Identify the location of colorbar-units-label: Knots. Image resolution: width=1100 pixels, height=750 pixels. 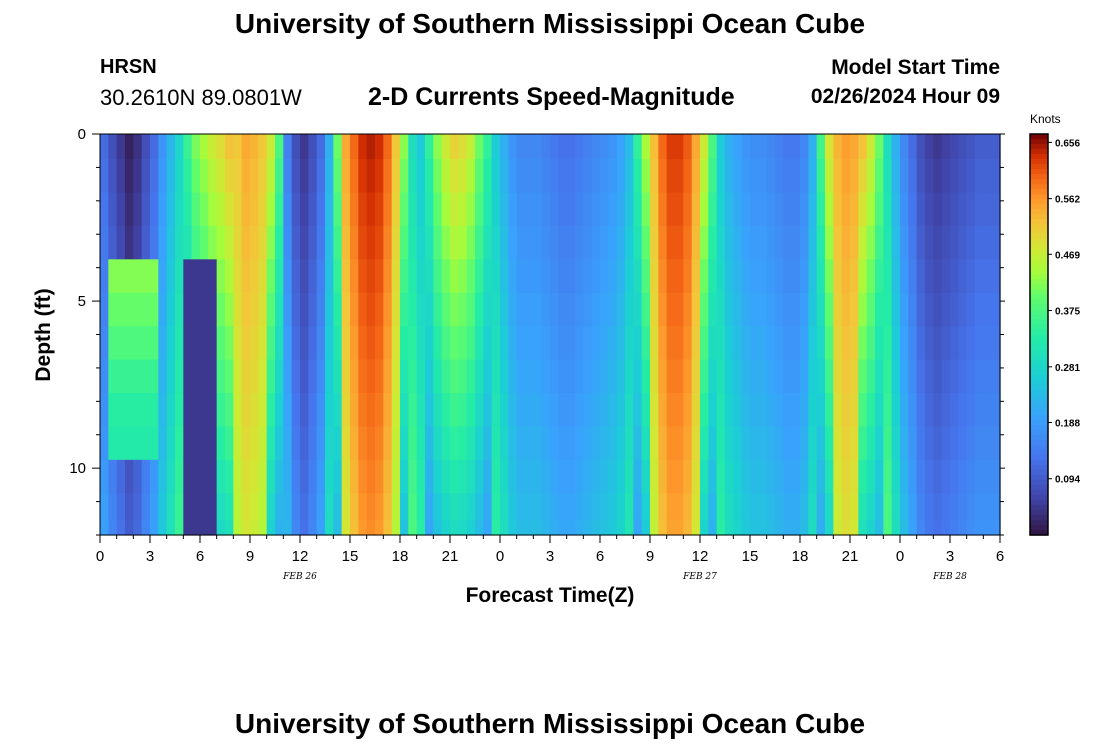
(1045, 119).